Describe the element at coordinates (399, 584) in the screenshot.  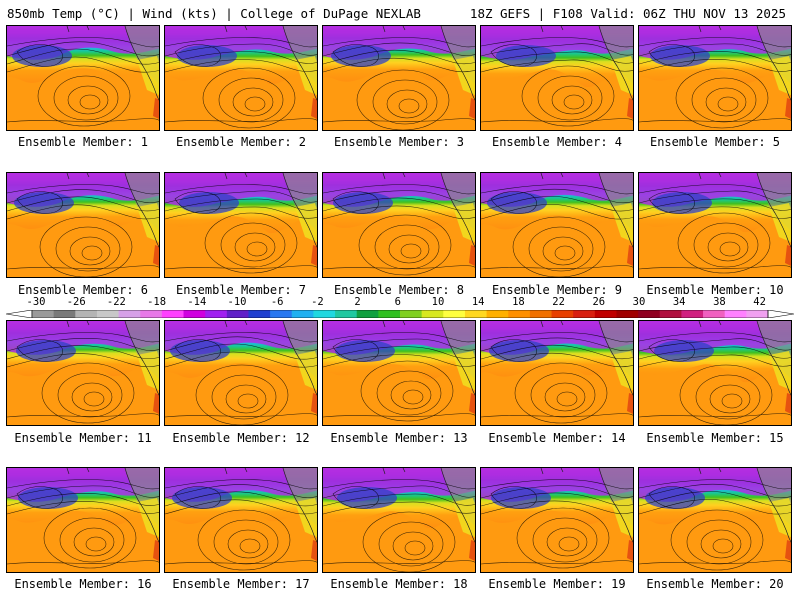
I see `member-caption: Ensemble Member: 18` at that location.